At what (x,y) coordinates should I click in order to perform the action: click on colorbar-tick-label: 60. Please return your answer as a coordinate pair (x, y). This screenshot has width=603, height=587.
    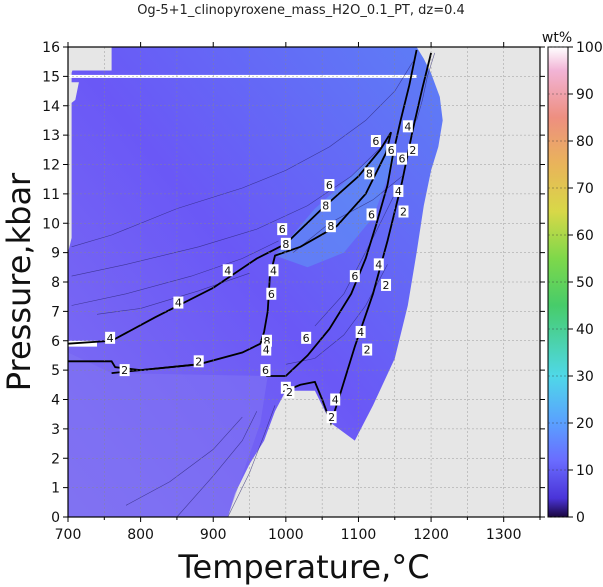
    Looking at the image, I should click on (585, 236).